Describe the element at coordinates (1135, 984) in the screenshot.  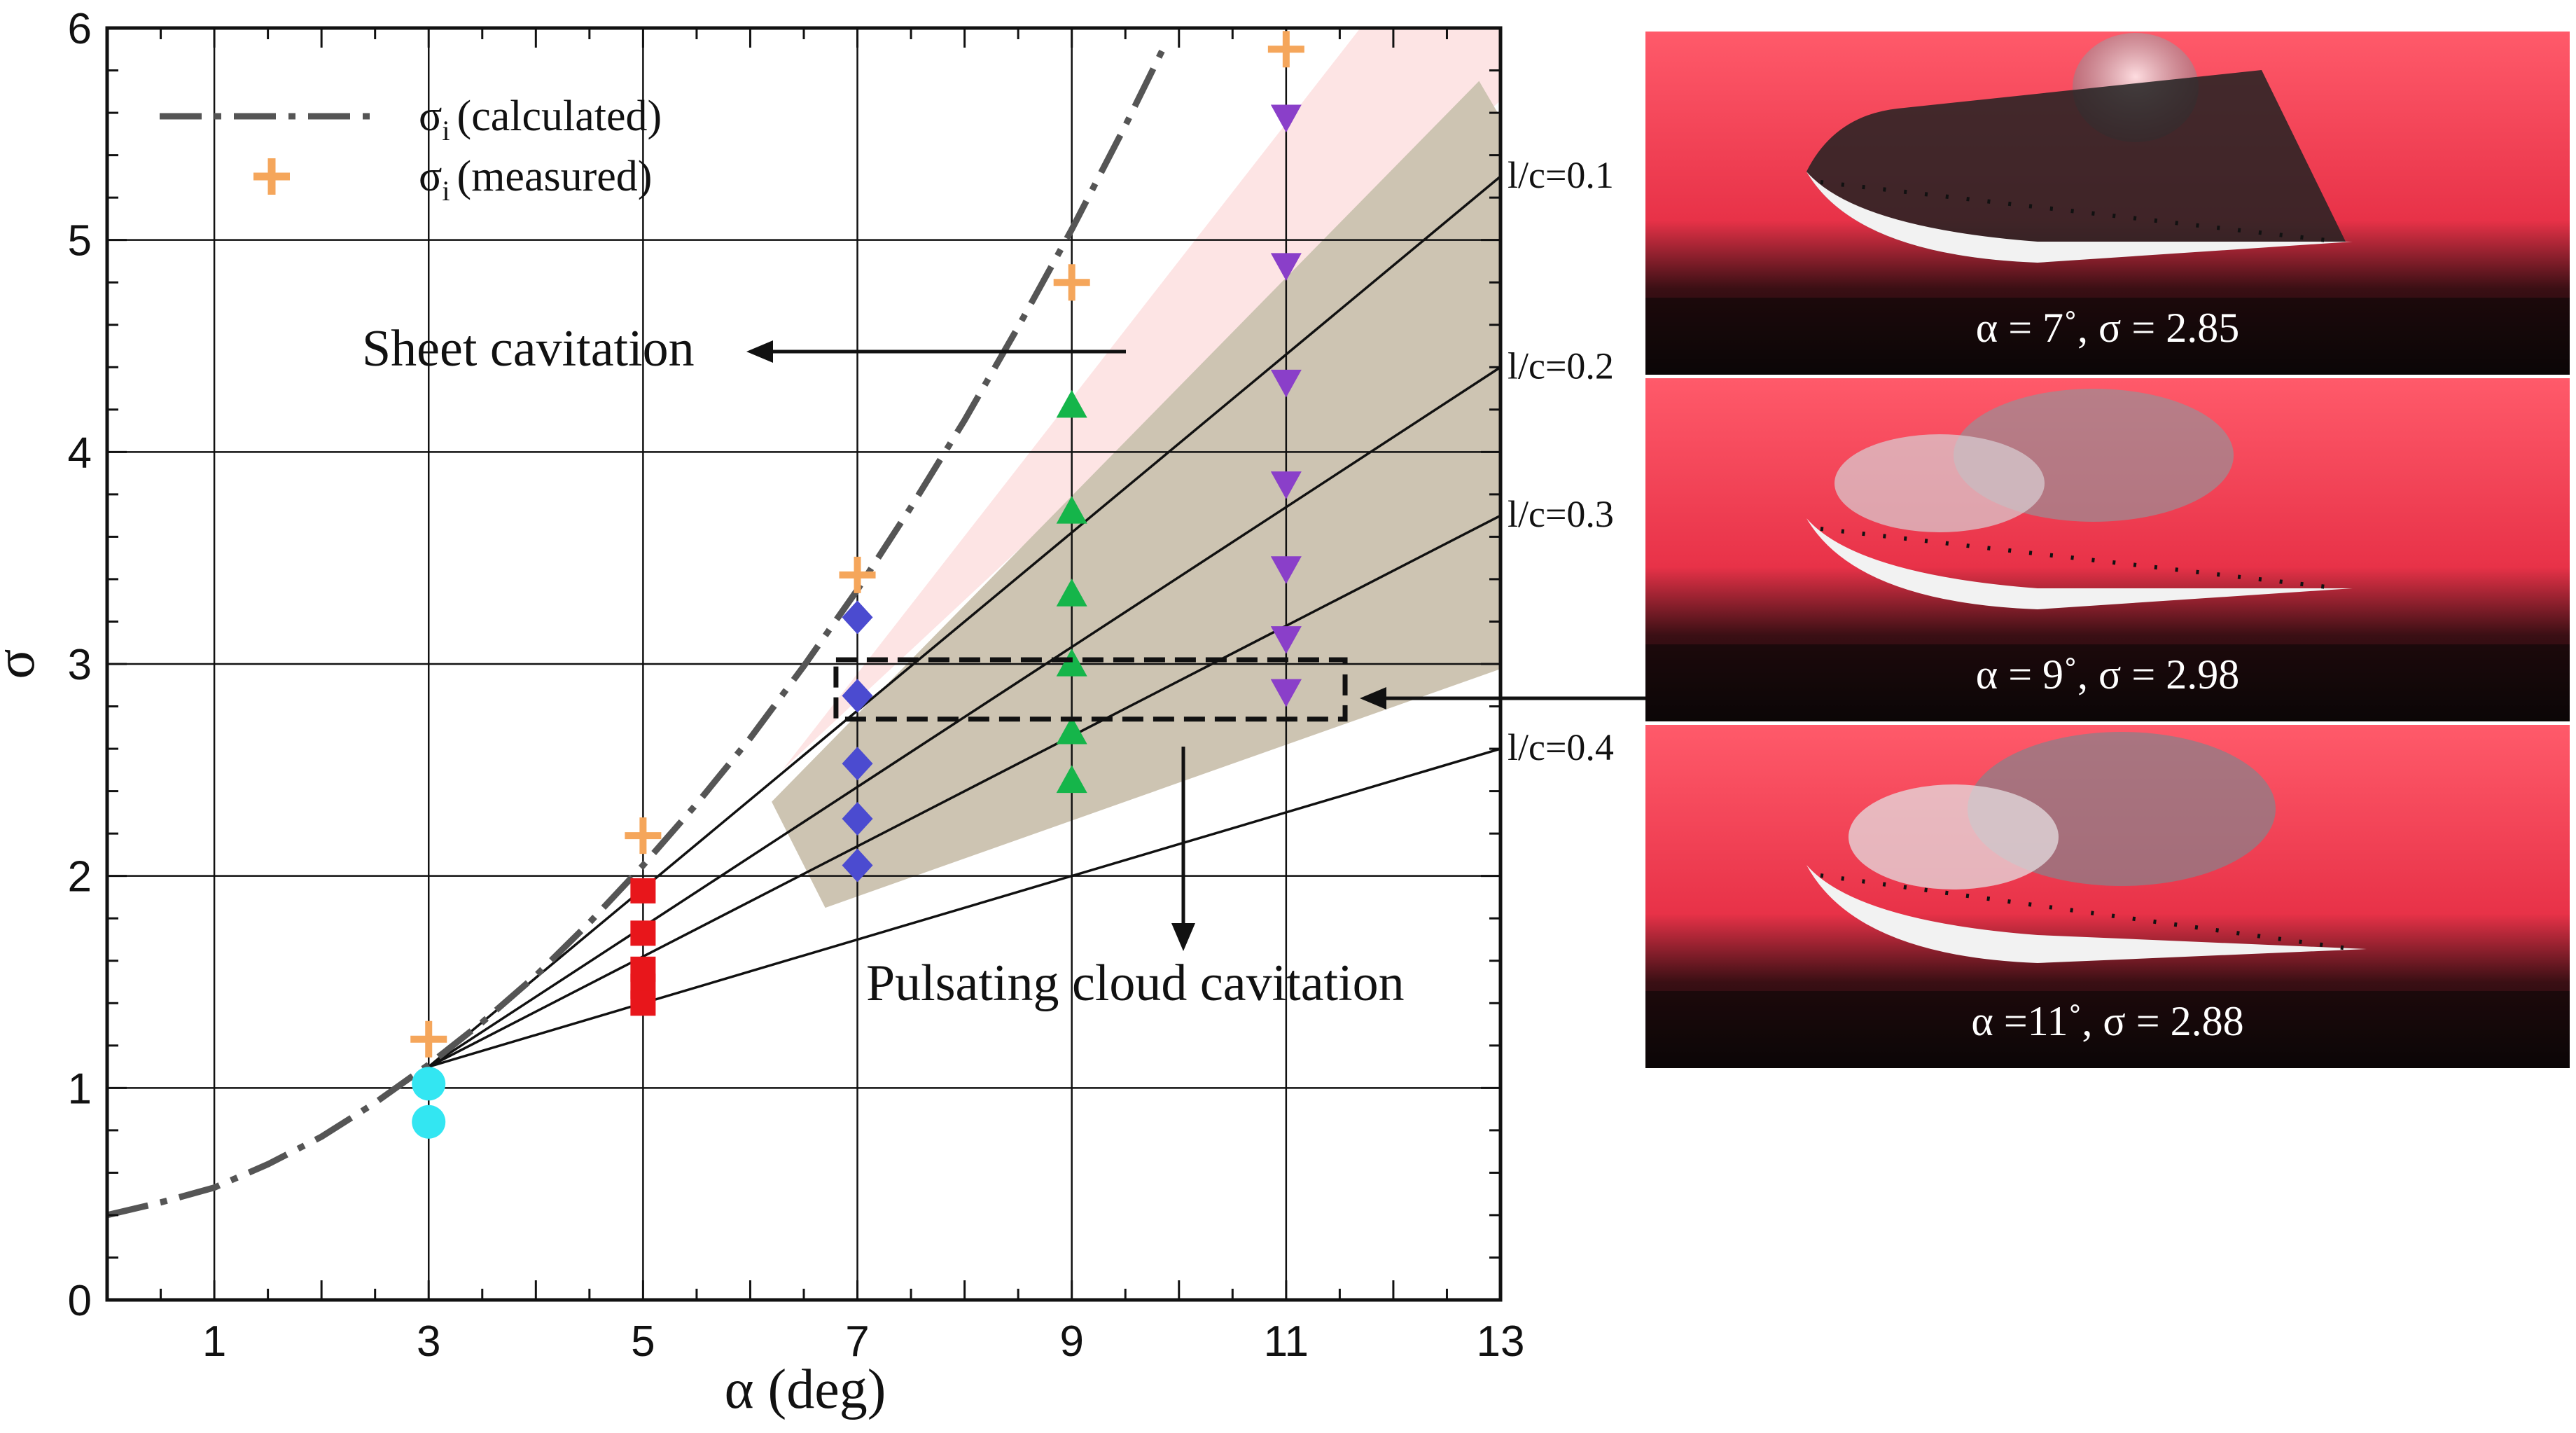
I see `pulsating-cloud-label: Pulsating cloud cavitation` at that location.